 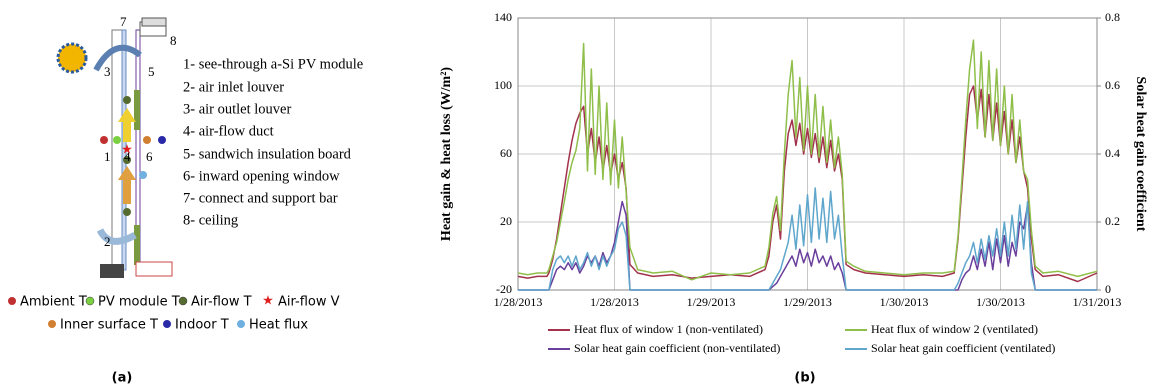 What do you see at coordinates (1112, 153) in the screenshot?
I see `y2-tick-label: 0.4` at bounding box center [1112, 153].